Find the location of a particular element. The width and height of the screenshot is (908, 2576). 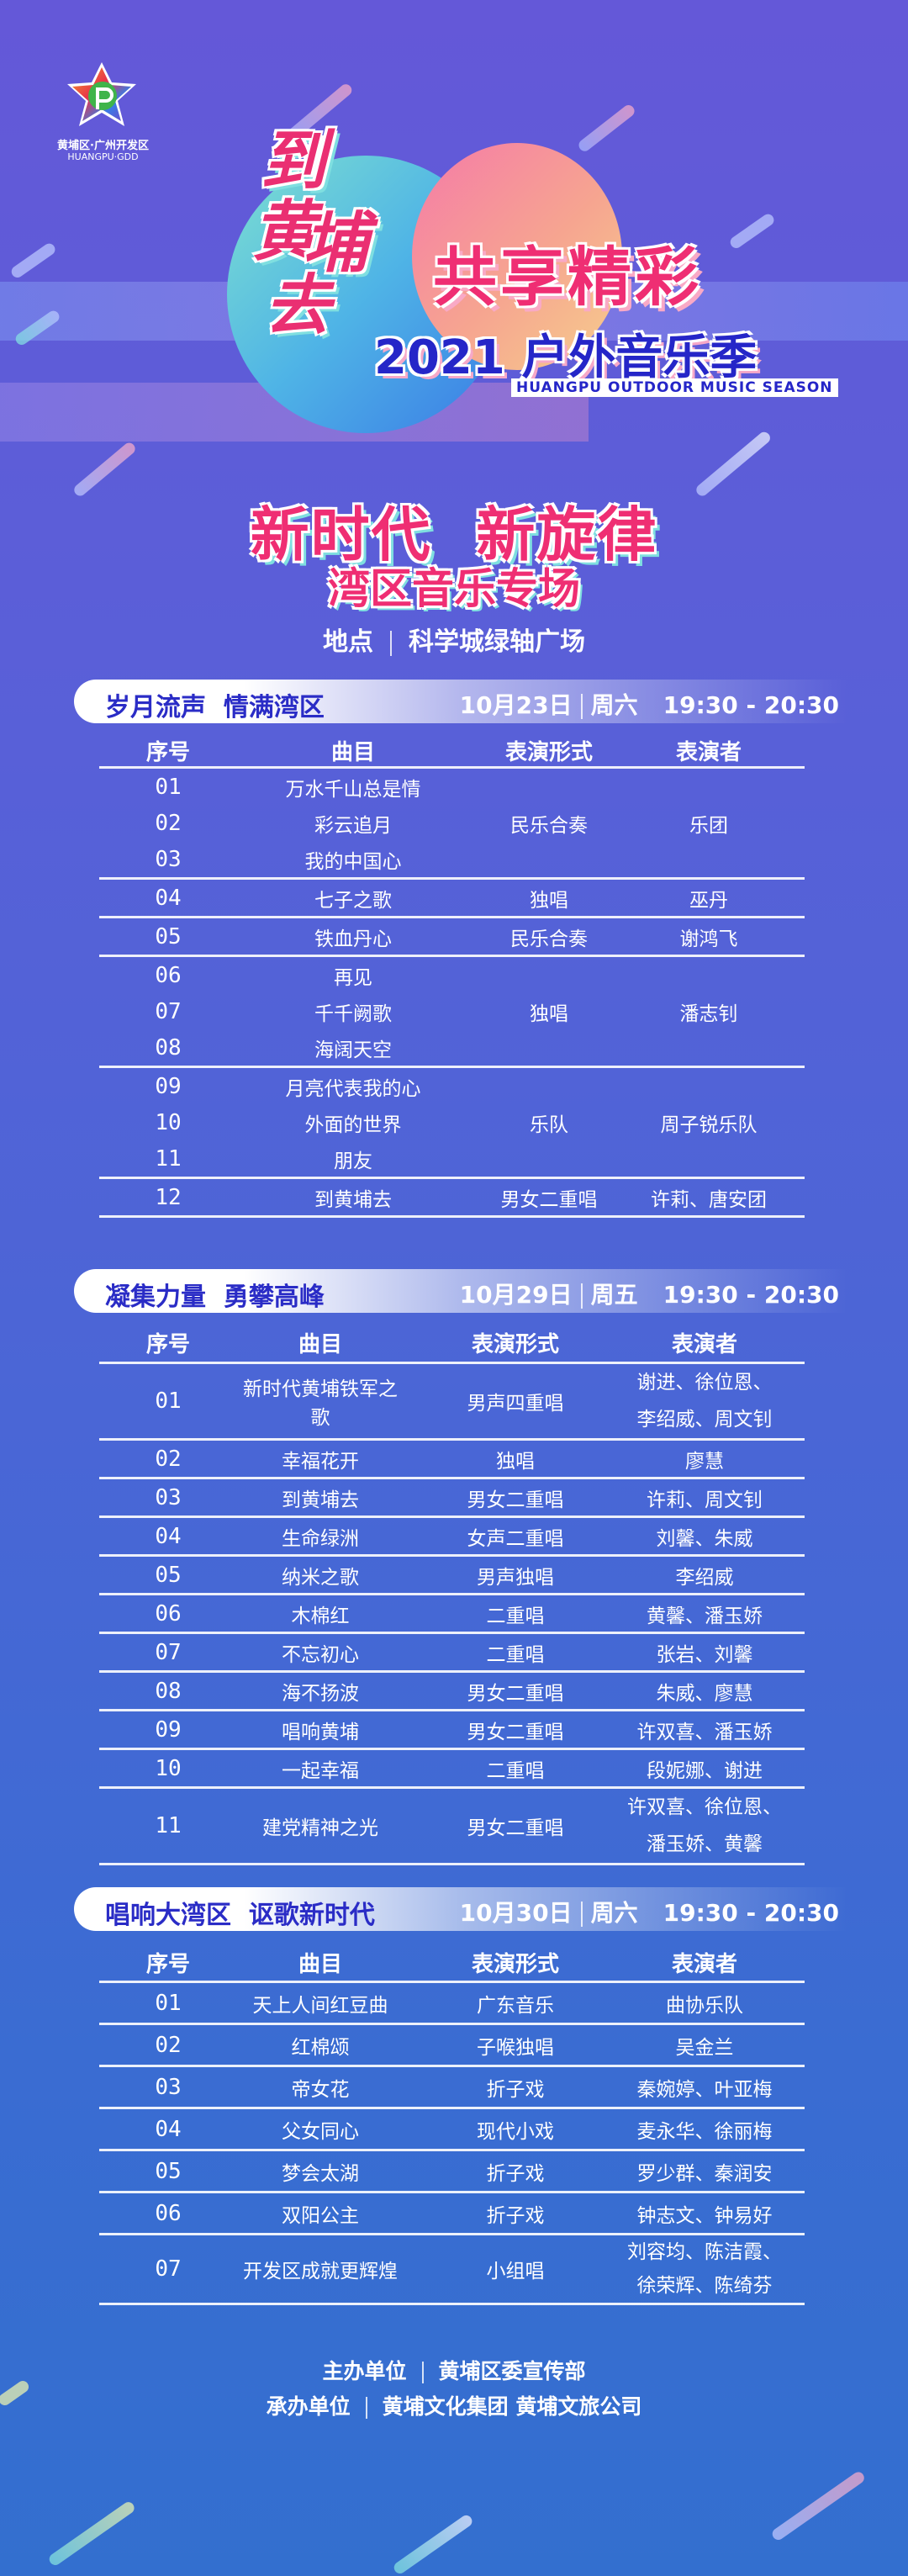

table-row: 07 不忘初心 二重唱 张岩、刘馨 is located at coordinates (452, 1653).